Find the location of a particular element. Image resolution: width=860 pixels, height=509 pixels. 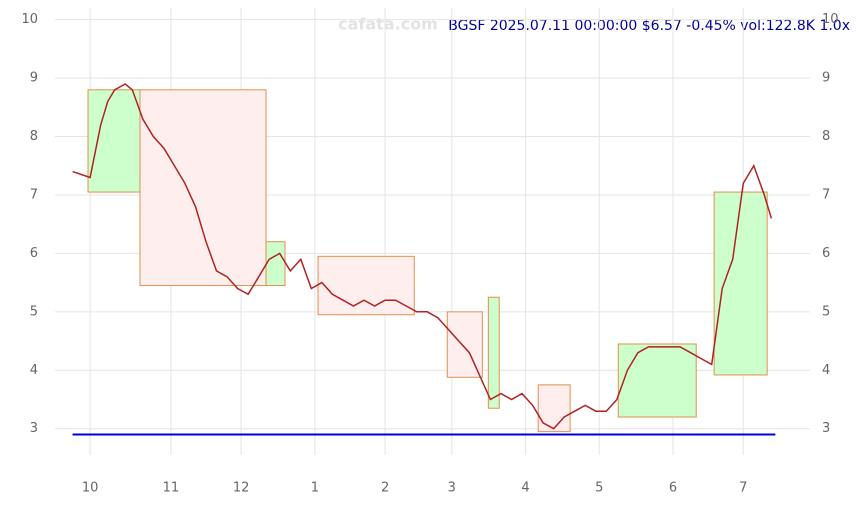

x-tick-label: 12 is located at coordinates (241, 488).